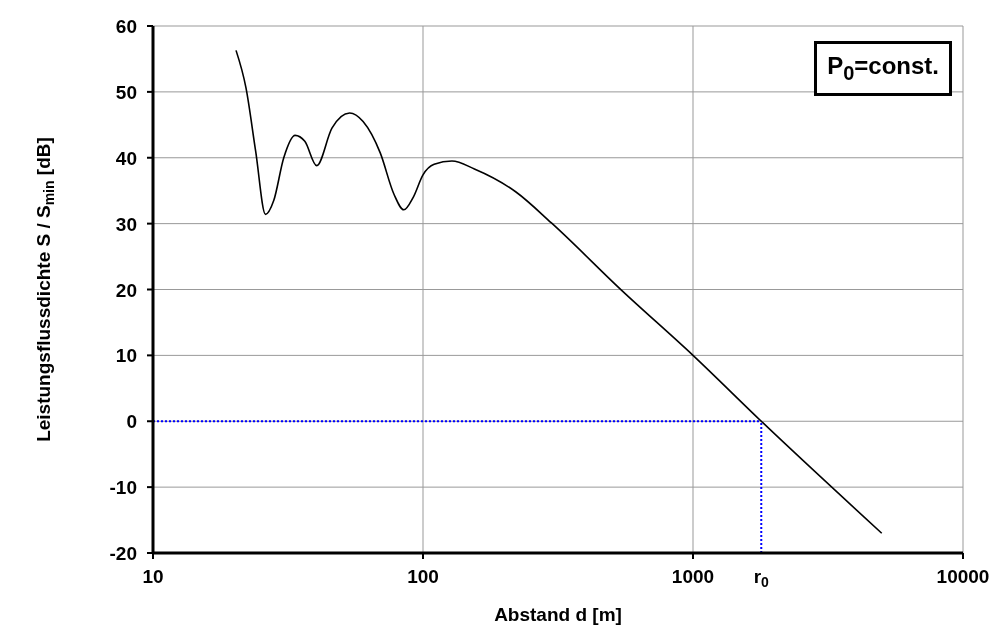 This screenshot has height=637, width=1005. I want to click on y-tick-label: 30, so click(126, 224).